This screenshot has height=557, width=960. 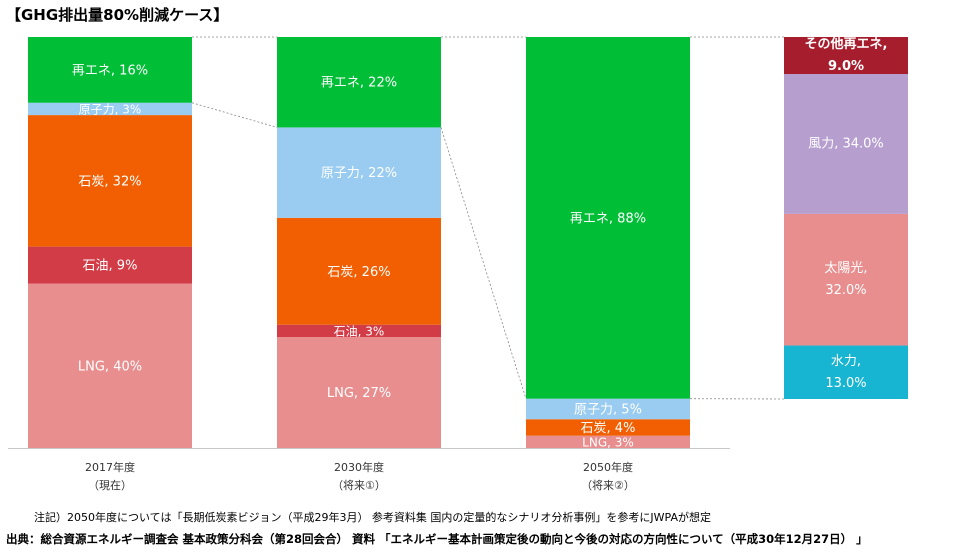 I want to click on x-tick-label: 2030年度, so click(x=359, y=467).